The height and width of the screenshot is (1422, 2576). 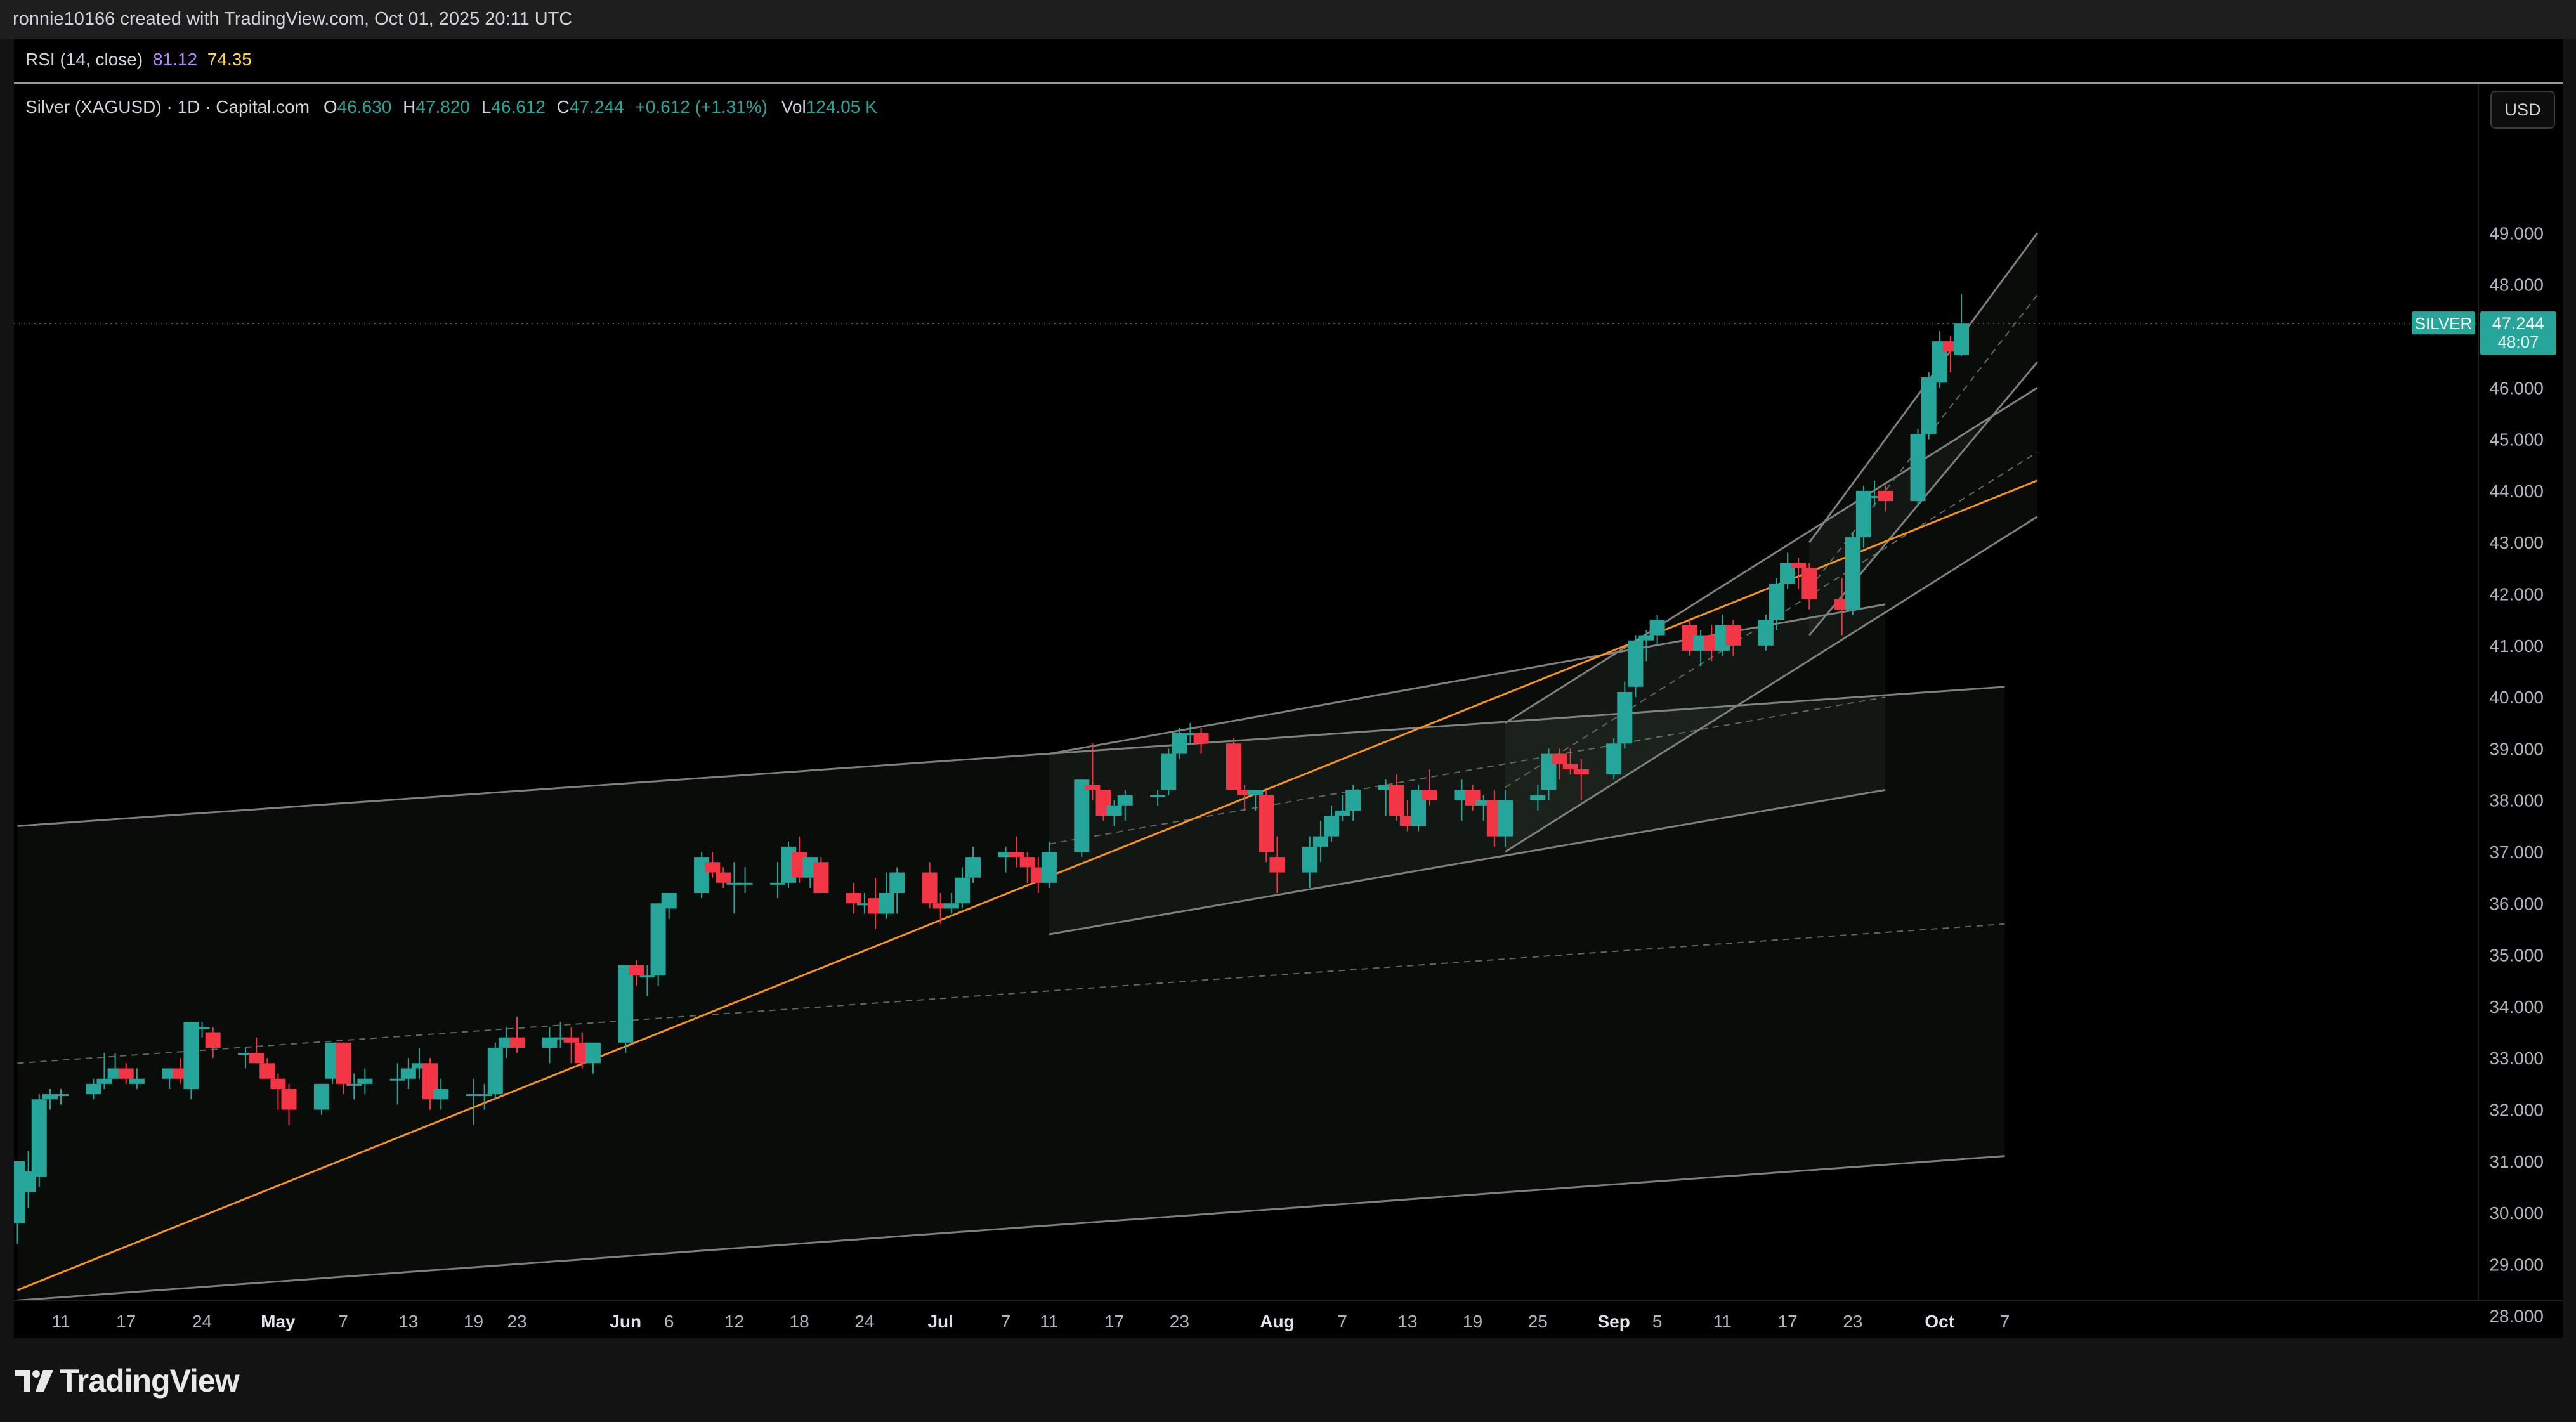 I want to click on price-tick-label: 31.000, so click(x=2516, y=1161).